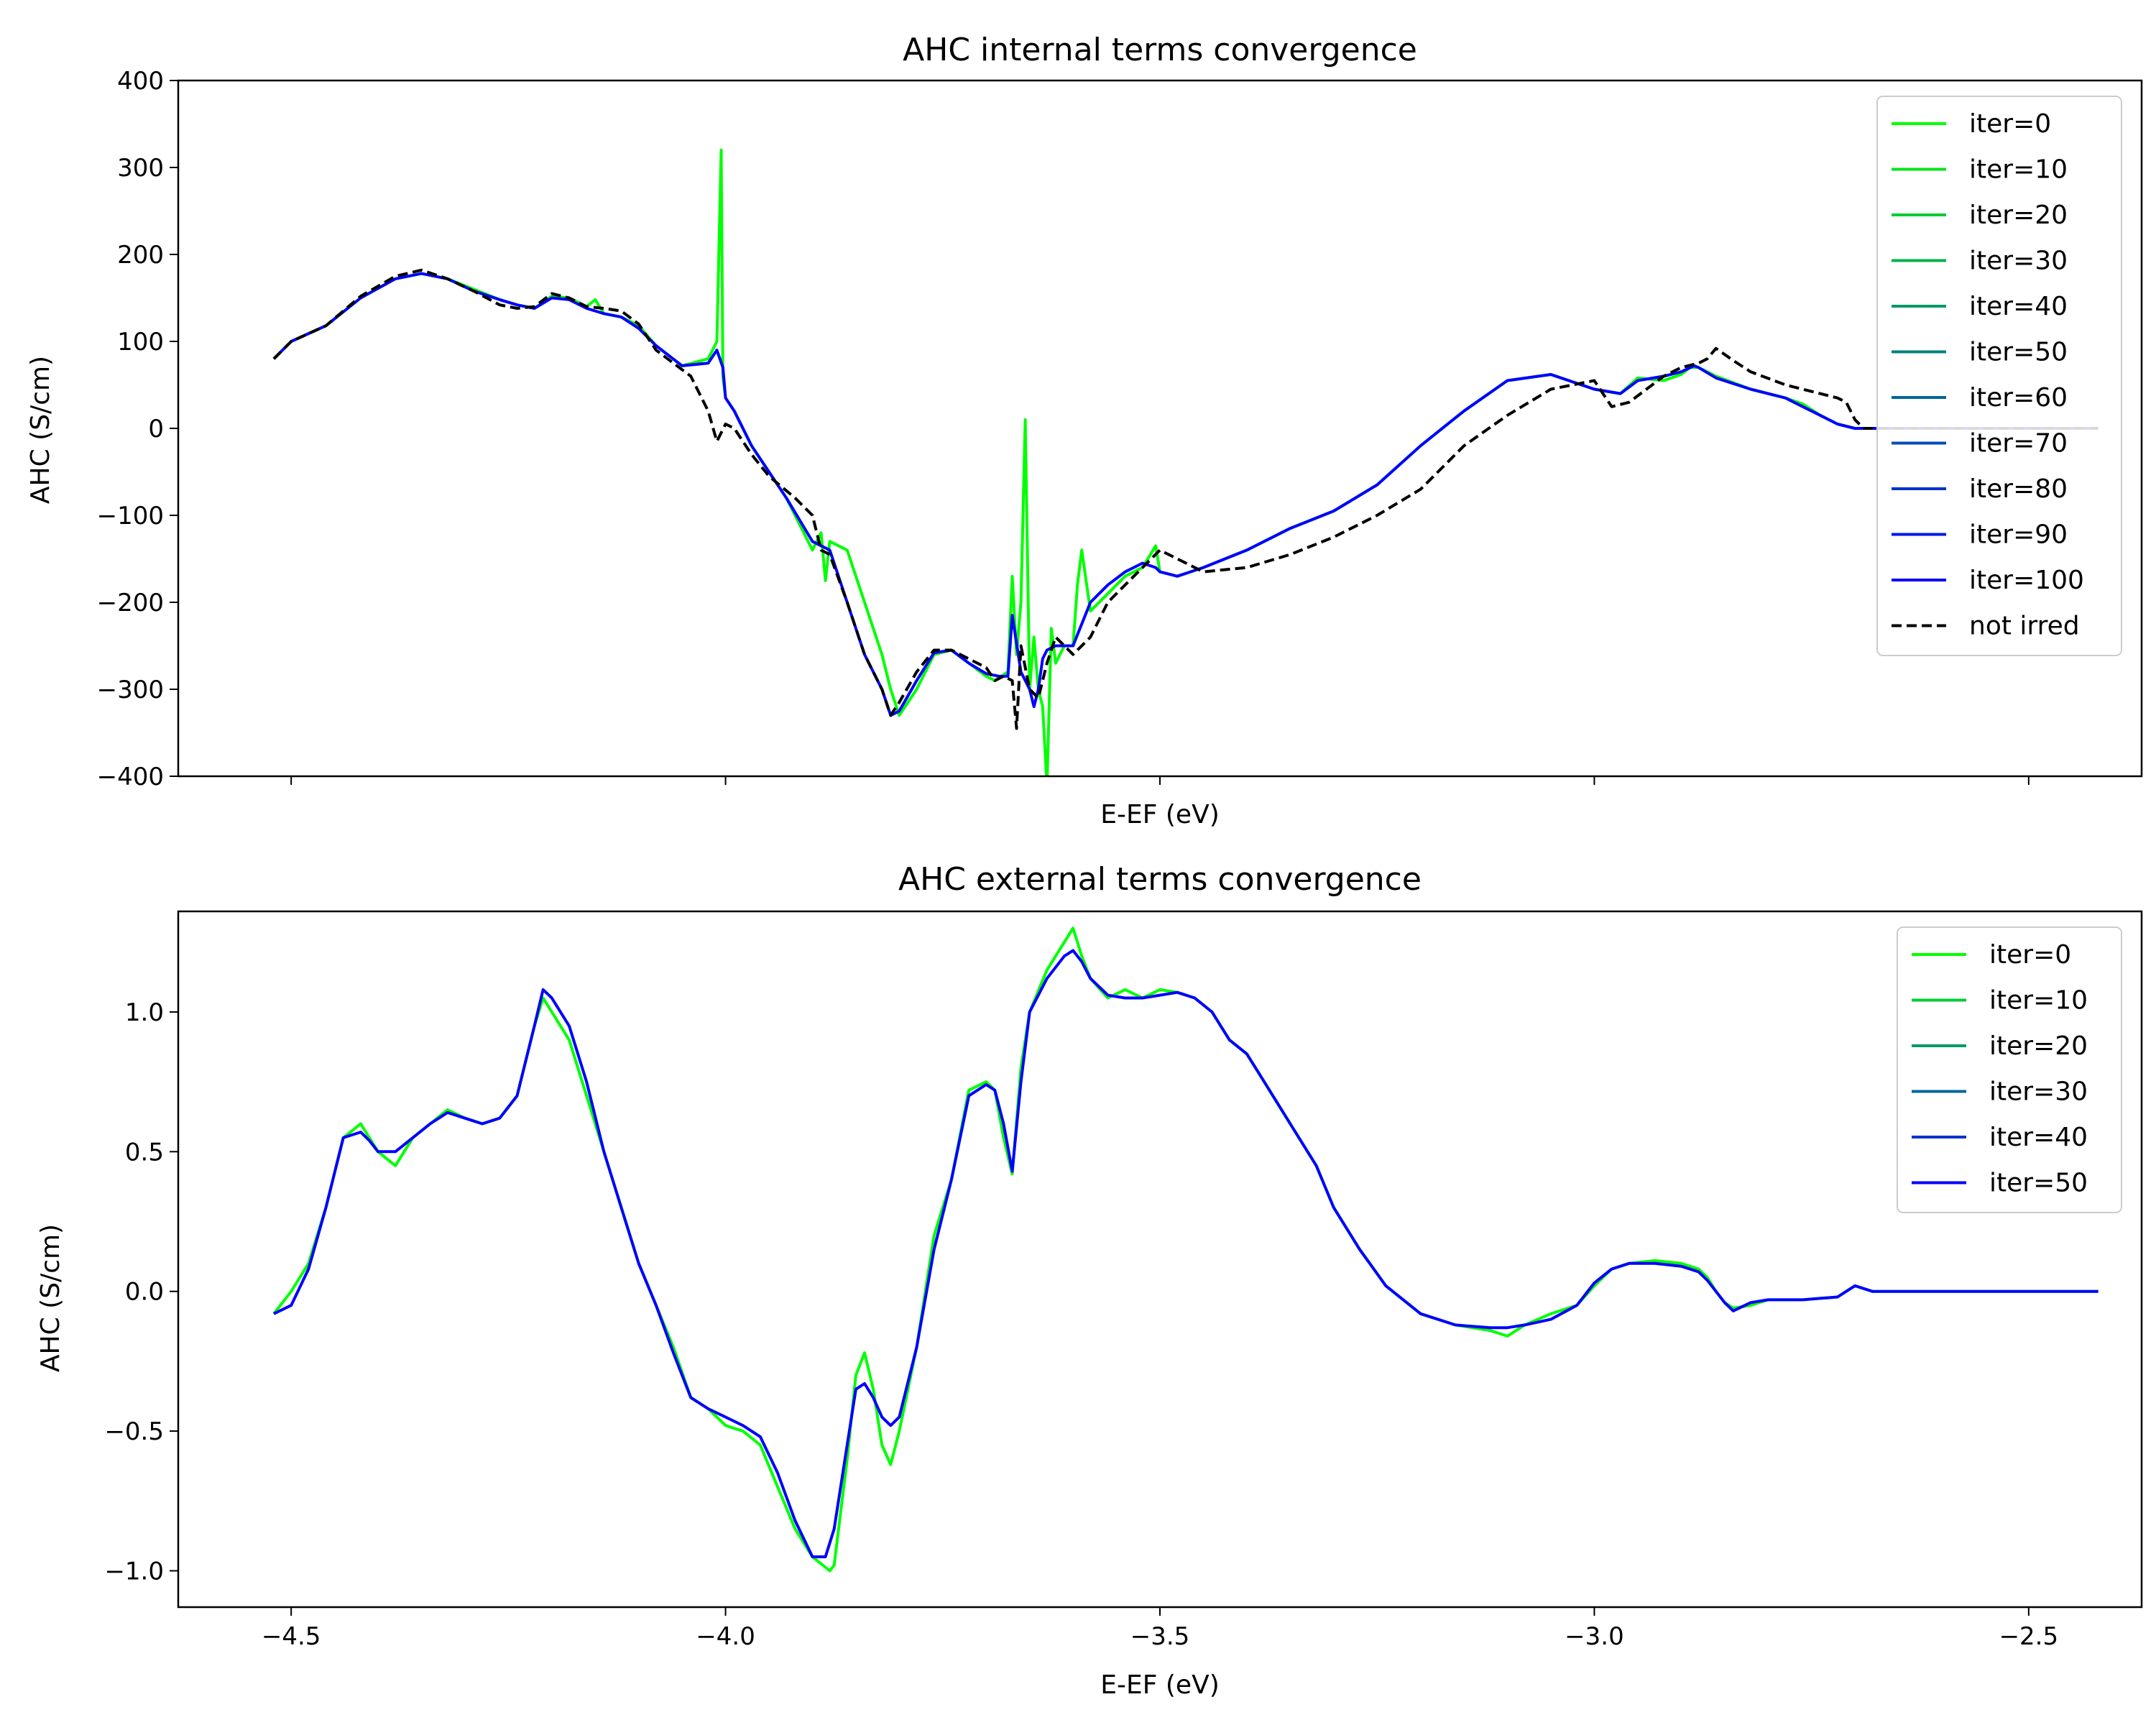 This screenshot has width=2156, height=1725. I want to click on y-tick-label: −0.5, so click(134, 1431).